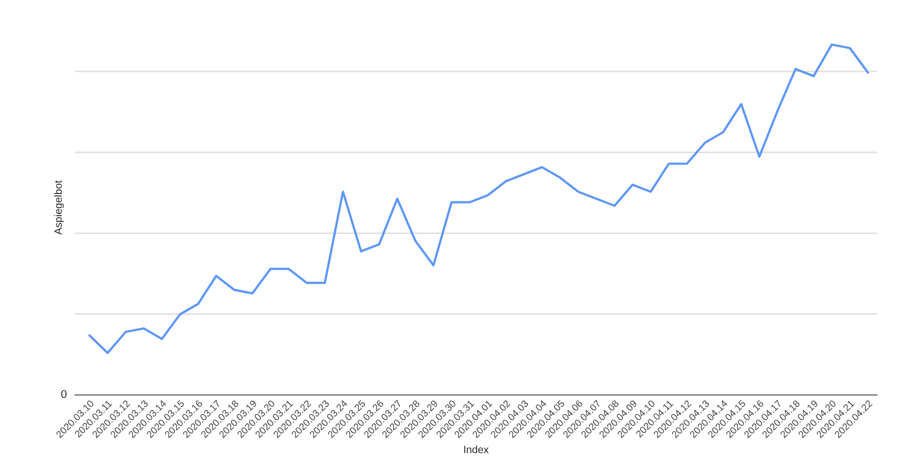  What do you see at coordinates (59, 207) in the screenshot?
I see `y-axis-title: Aspiegelbot` at bounding box center [59, 207].